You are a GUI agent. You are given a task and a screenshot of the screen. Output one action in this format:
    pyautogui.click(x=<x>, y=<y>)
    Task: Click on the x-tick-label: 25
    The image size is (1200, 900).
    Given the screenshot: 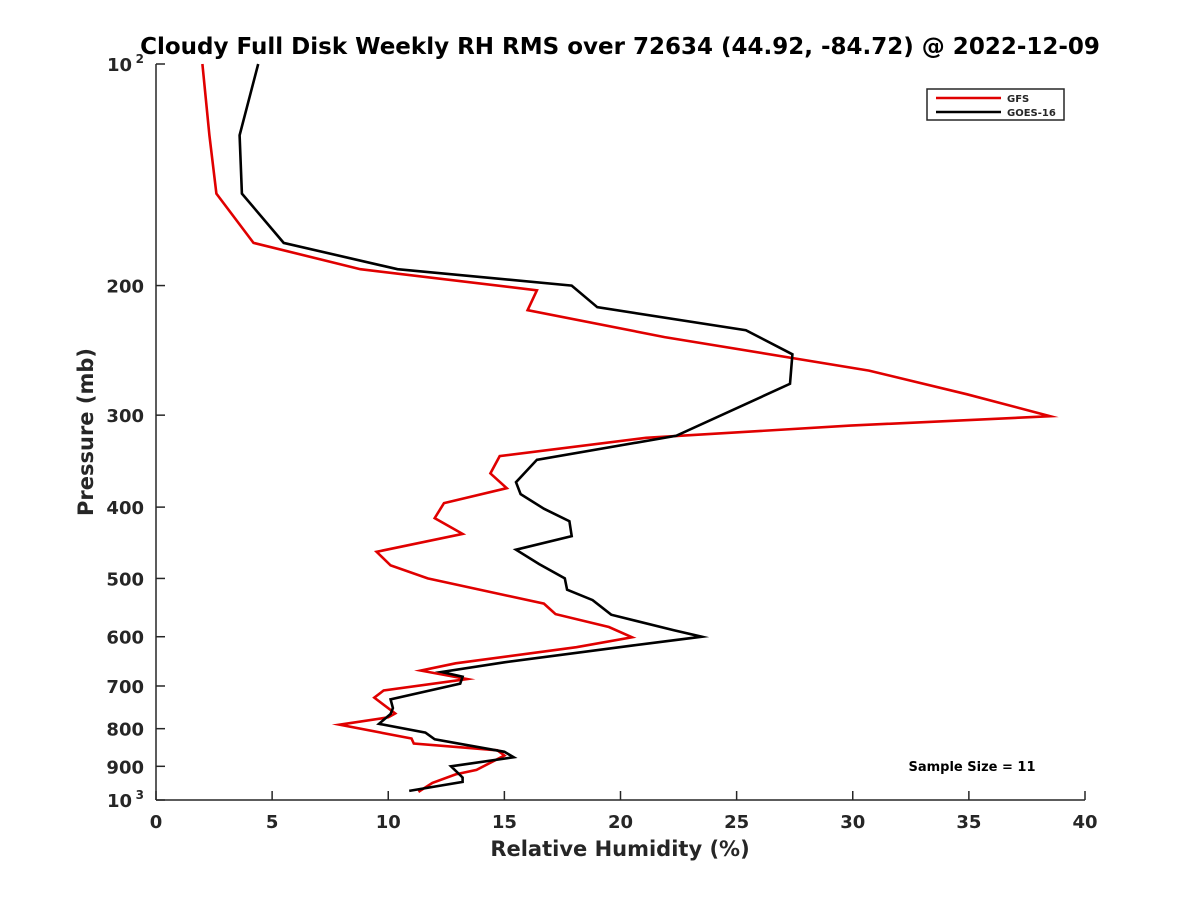 What is the action you would take?
    pyautogui.click(x=736, y=822)
    